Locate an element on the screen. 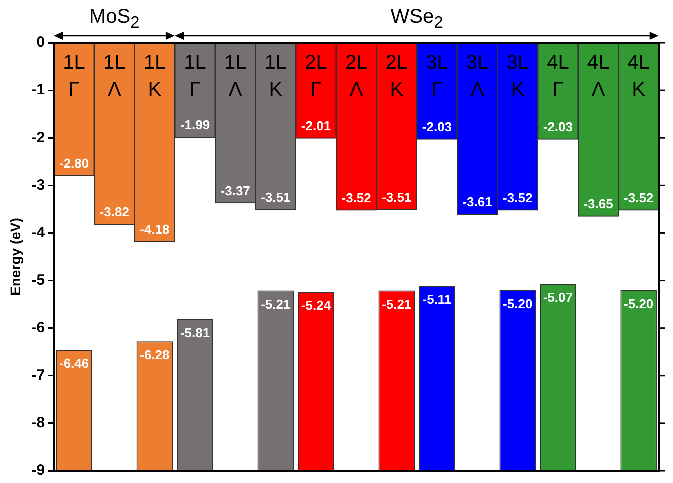  y-tick-label: -1 is located at coordinates (39, 90).